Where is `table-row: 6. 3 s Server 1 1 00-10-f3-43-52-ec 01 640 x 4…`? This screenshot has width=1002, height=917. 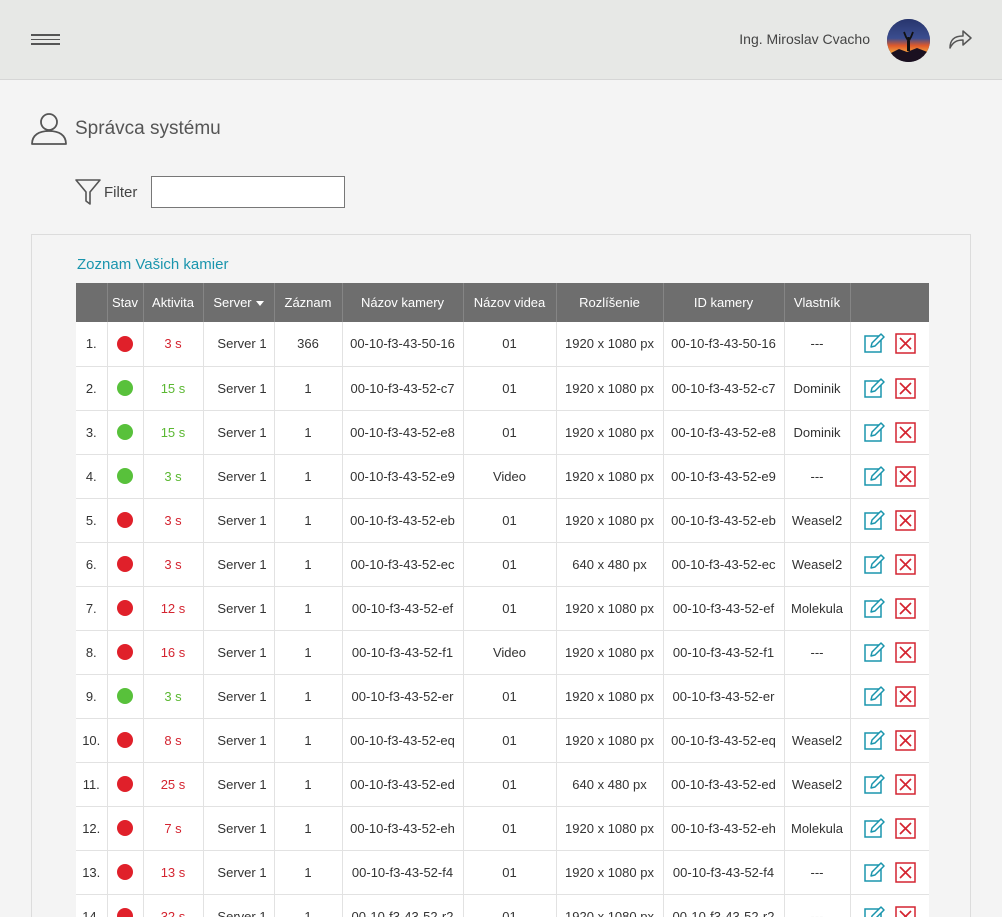 table-row: 6. 3 s Server 1 1 00-10-f3-43-52-ec 01 640 x 4… is located at coordinates (502, 564).